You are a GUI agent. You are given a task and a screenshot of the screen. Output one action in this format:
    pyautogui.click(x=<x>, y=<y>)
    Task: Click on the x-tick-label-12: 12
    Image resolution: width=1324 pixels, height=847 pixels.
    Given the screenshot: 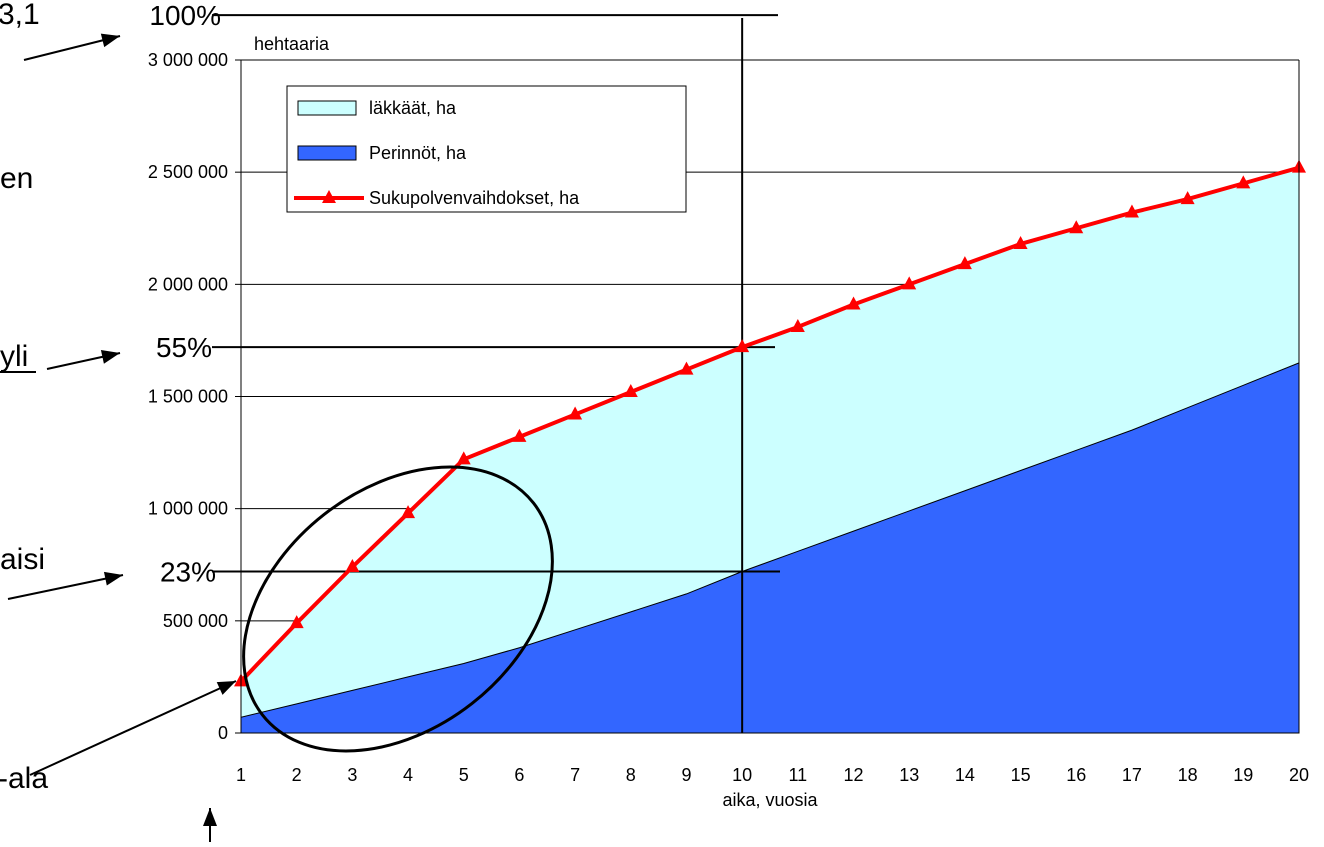 What is the action you would take?
    pyautogui.click(x=854, y=775)
    